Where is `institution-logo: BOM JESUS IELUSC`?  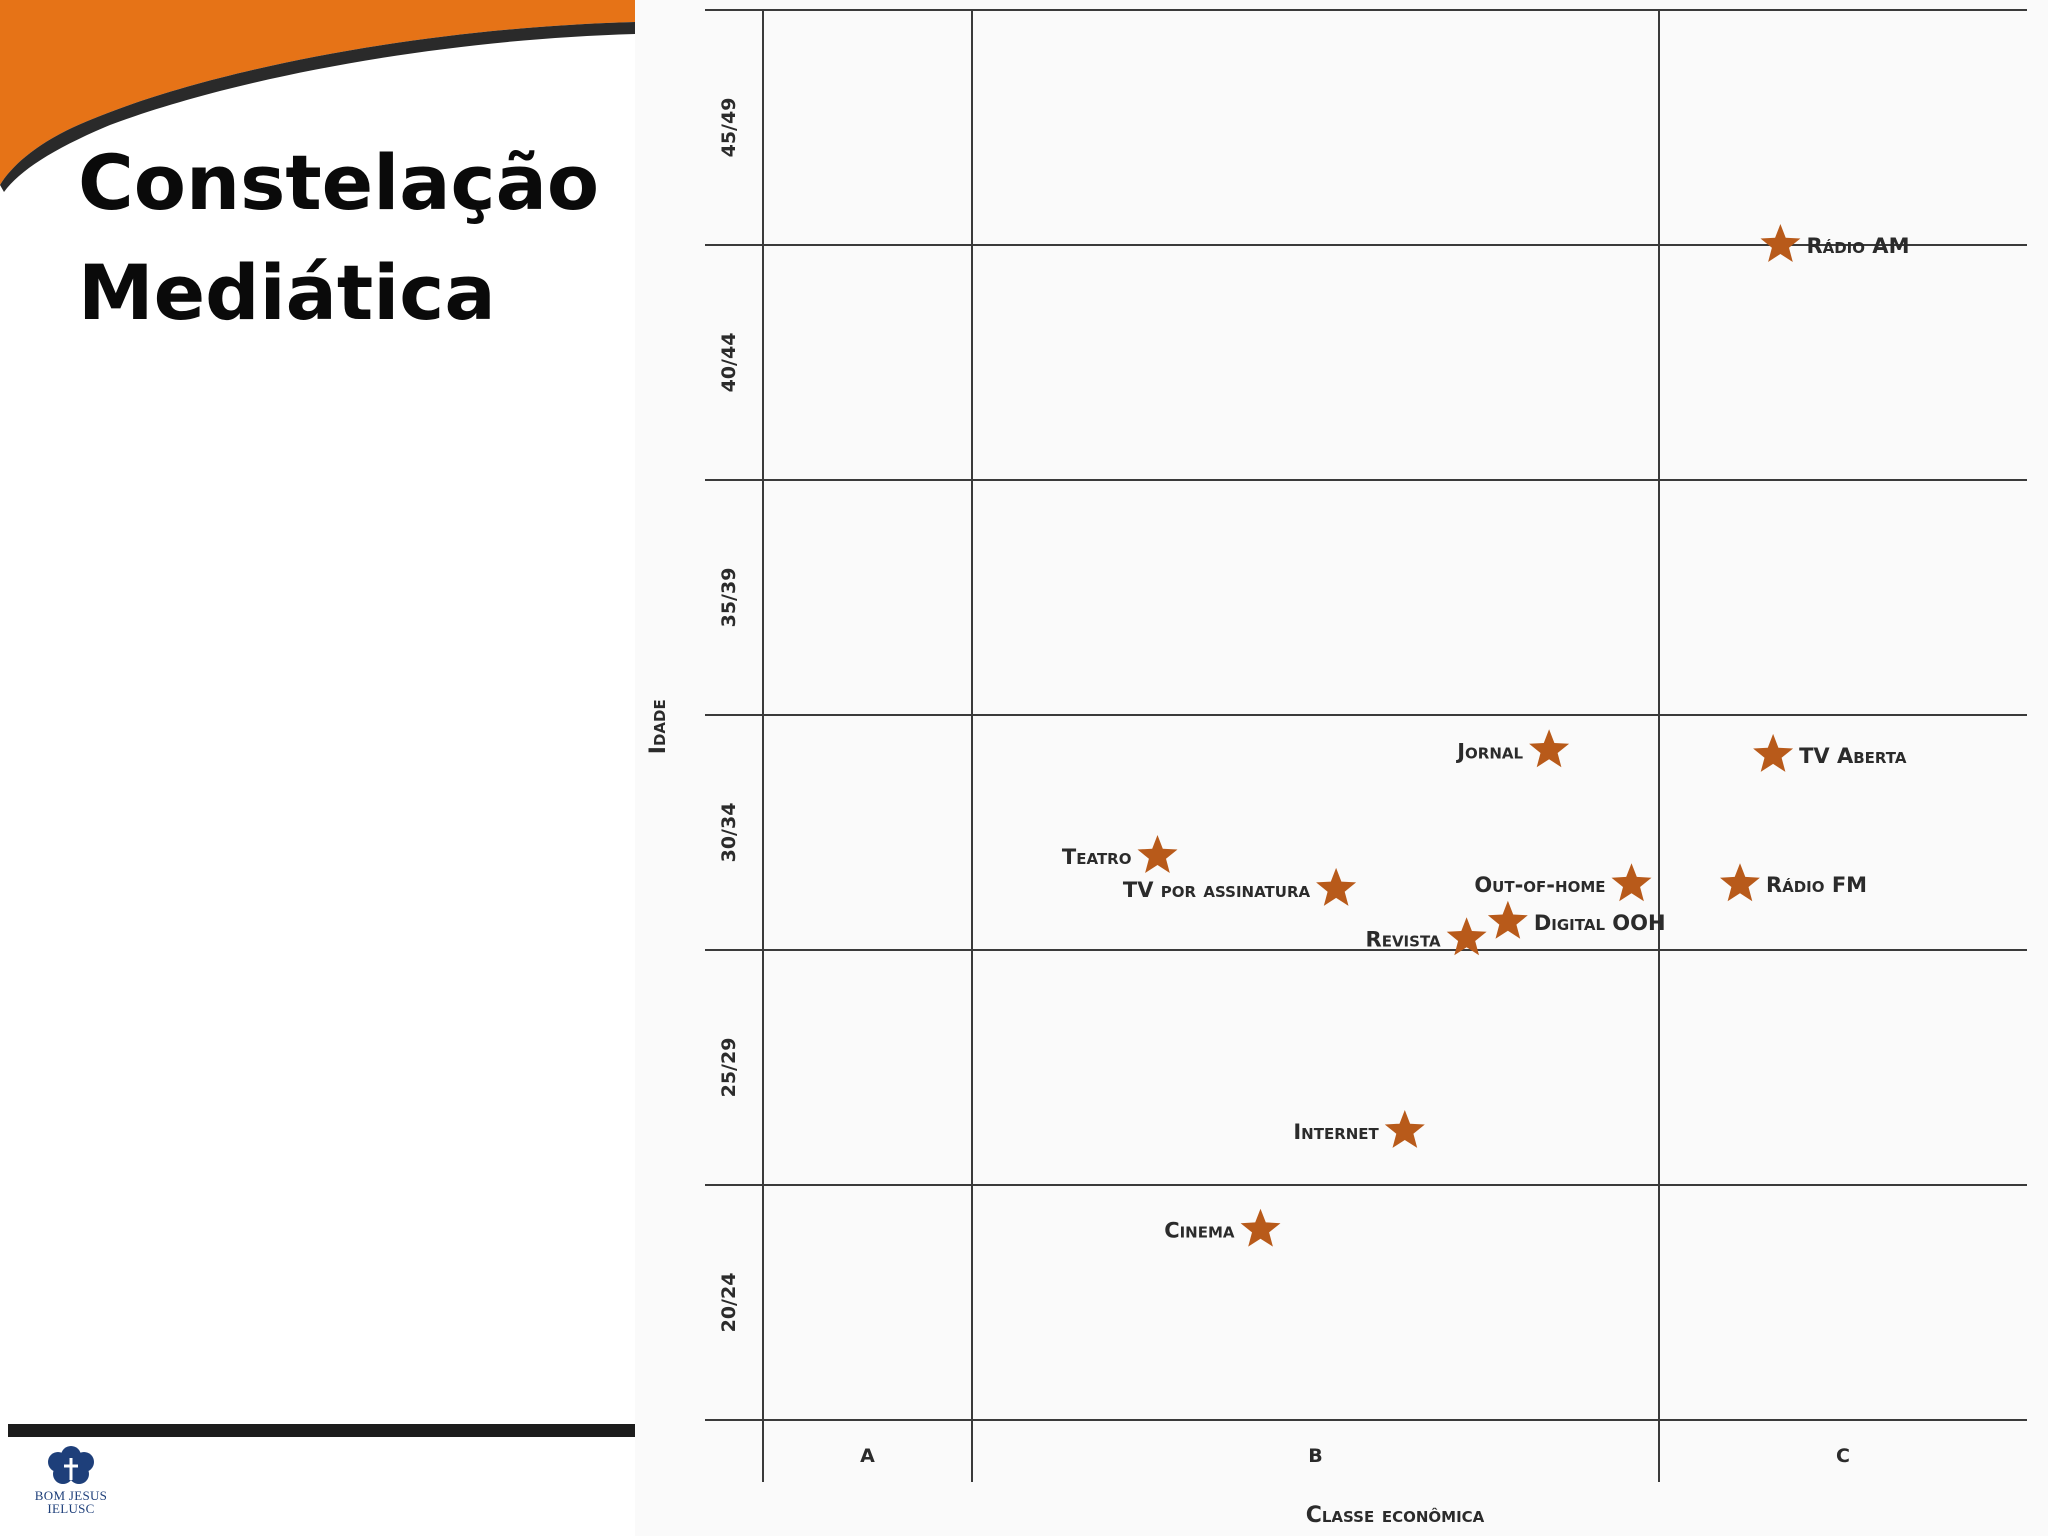 institution-logo: BOM JESUS IELUSC is located at coordinates (71, 1480).